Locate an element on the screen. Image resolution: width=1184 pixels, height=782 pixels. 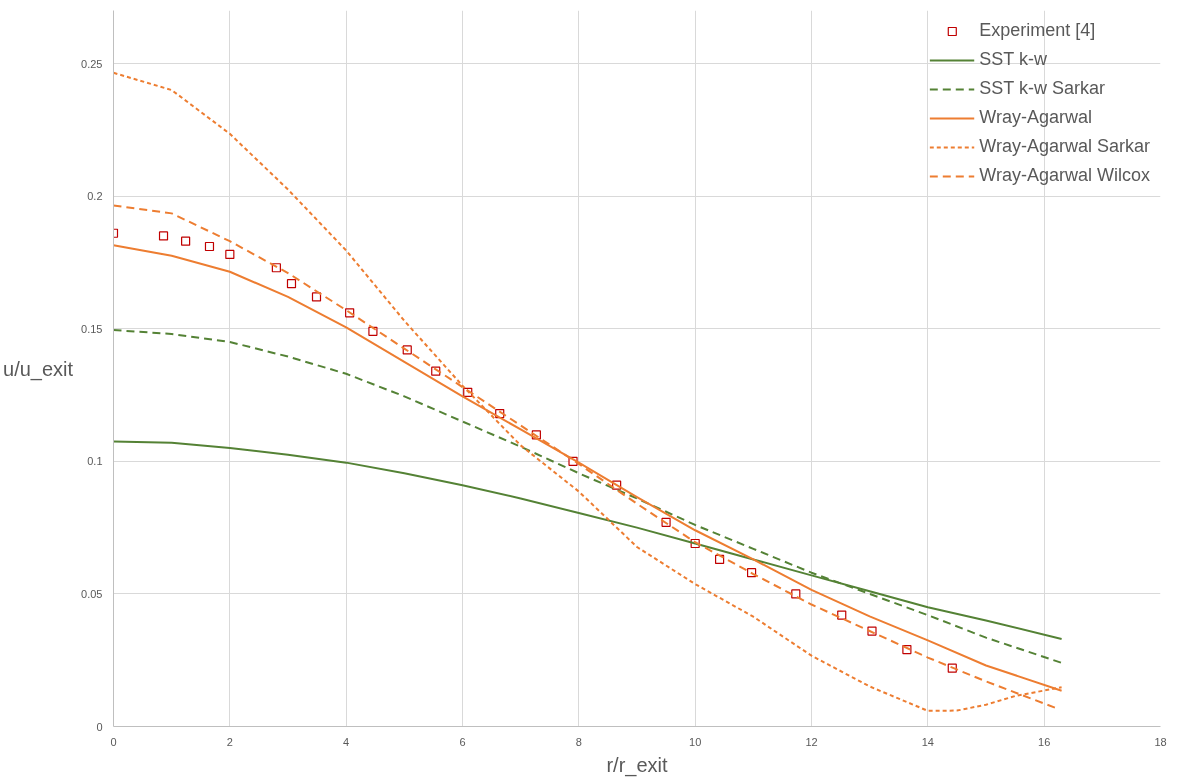
y-tick-label: 0 is located at coordinates (99, 726).